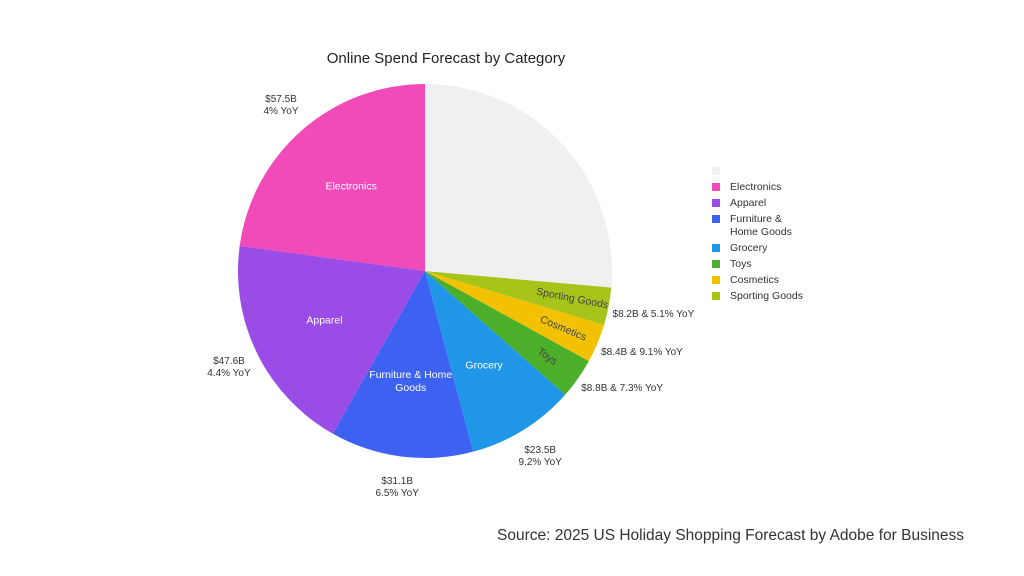  I want to click on legend-label: Sporting Goods, so click(766, 296).